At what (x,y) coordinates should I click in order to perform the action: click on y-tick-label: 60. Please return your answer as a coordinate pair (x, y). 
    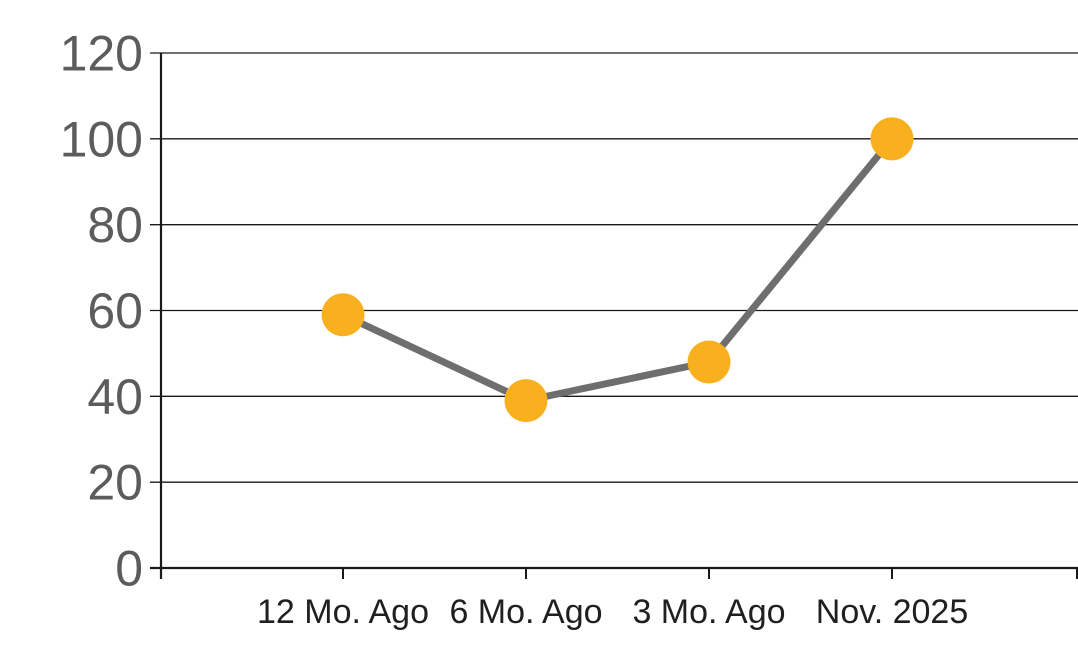
    Looking at the image, I should click on (115, 311).